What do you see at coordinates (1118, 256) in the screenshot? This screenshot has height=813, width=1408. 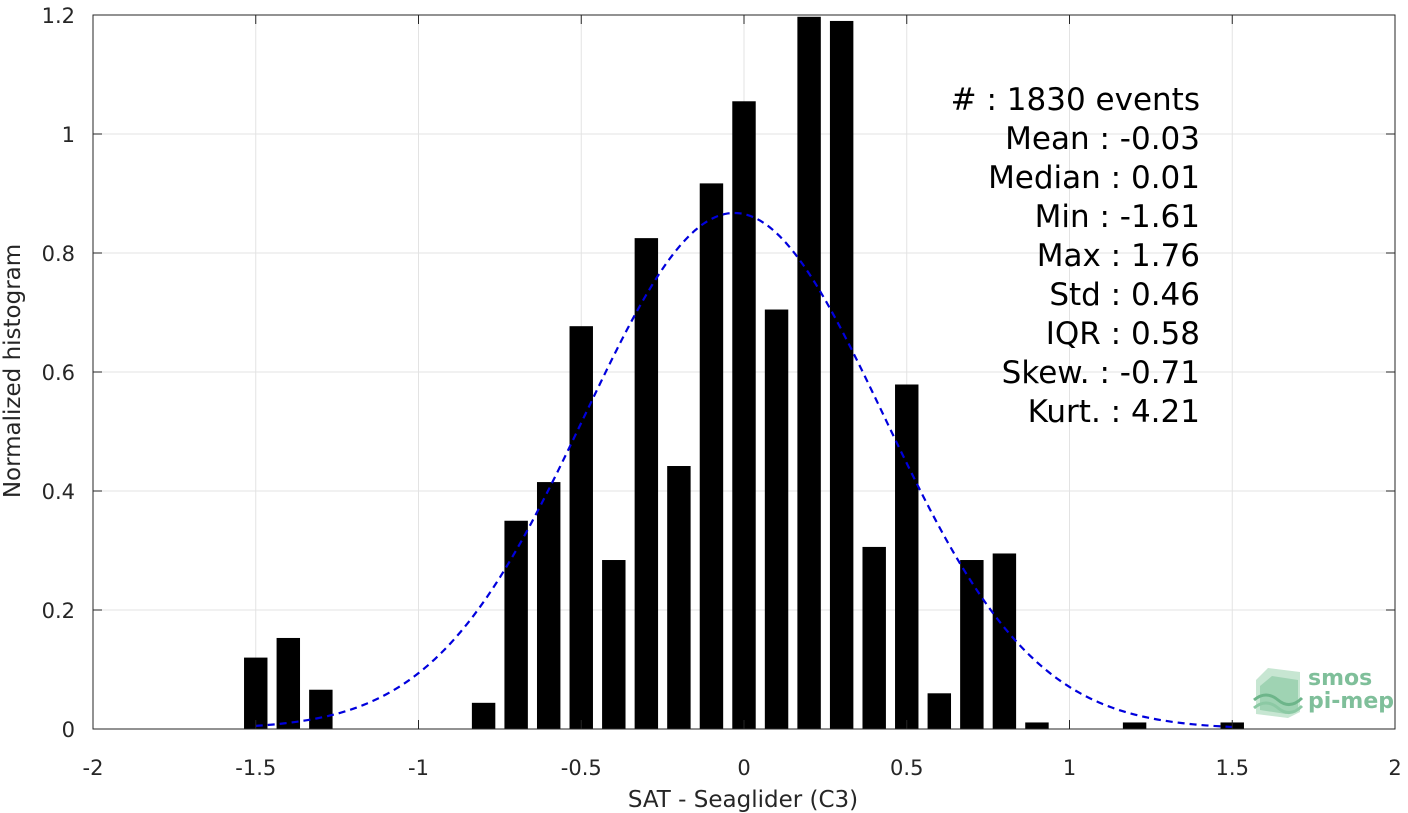 I see `stat-line: Max : 1.76` at bounding box center [1118, 256].